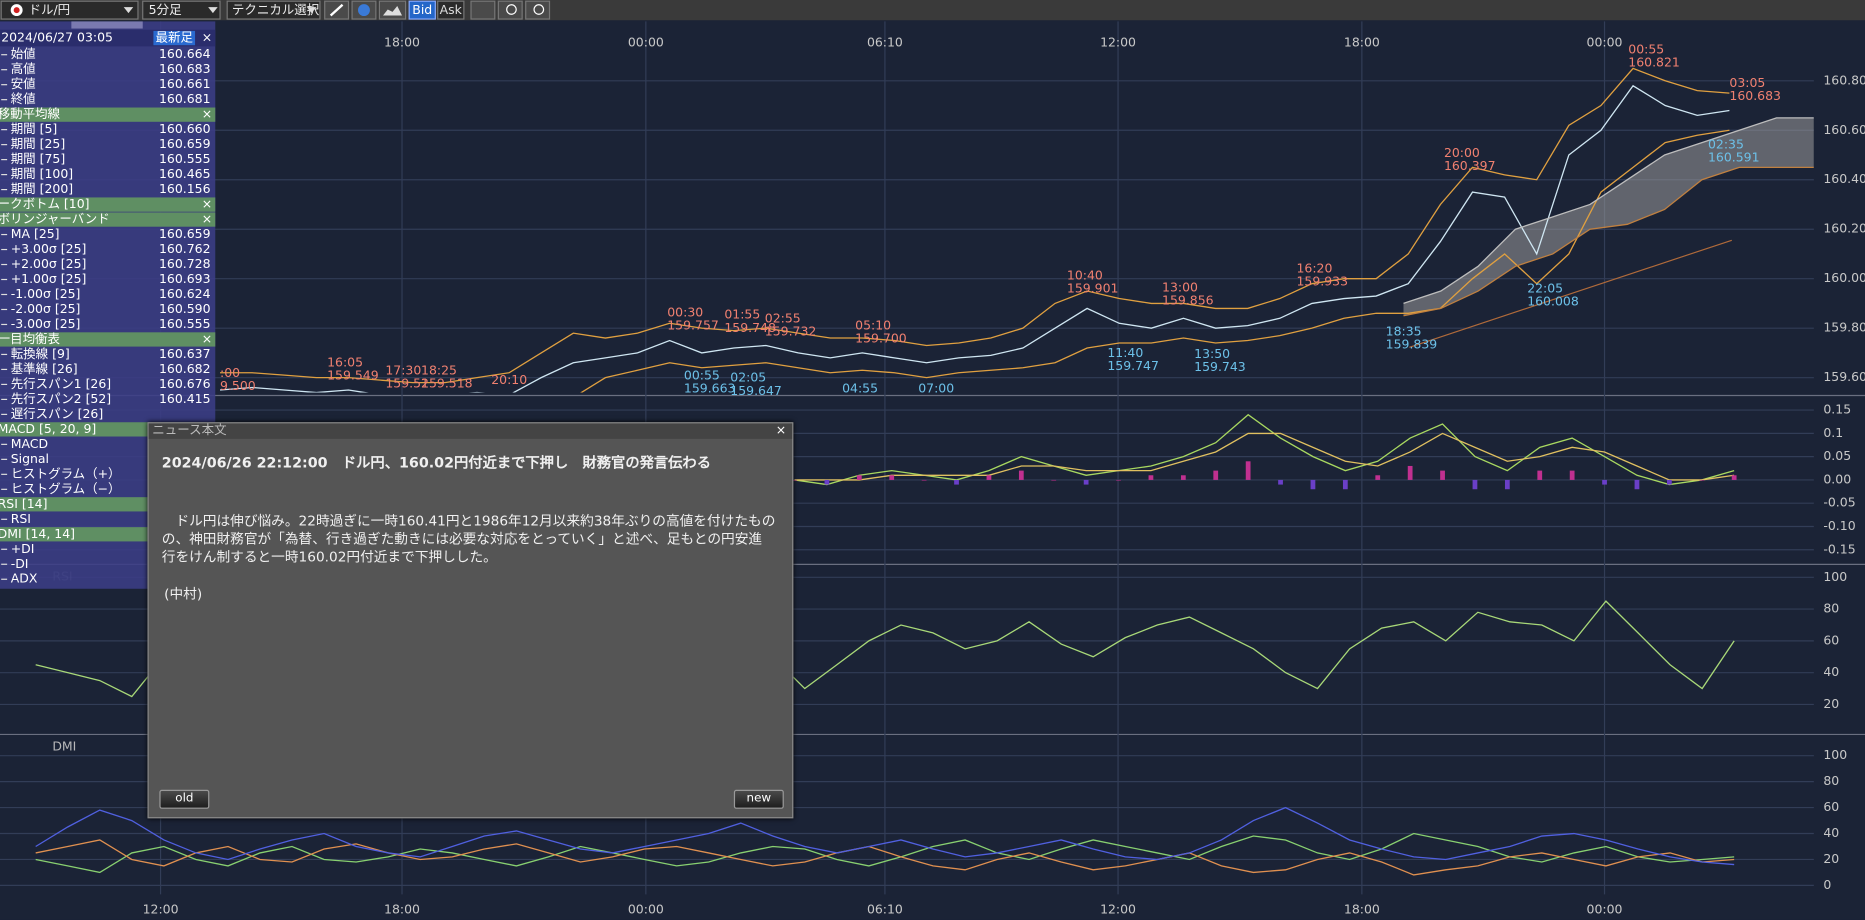  What do you see at coordinates (483, 10) in the screenshot?
I see `tool-button` at bounding box center [483, 10].